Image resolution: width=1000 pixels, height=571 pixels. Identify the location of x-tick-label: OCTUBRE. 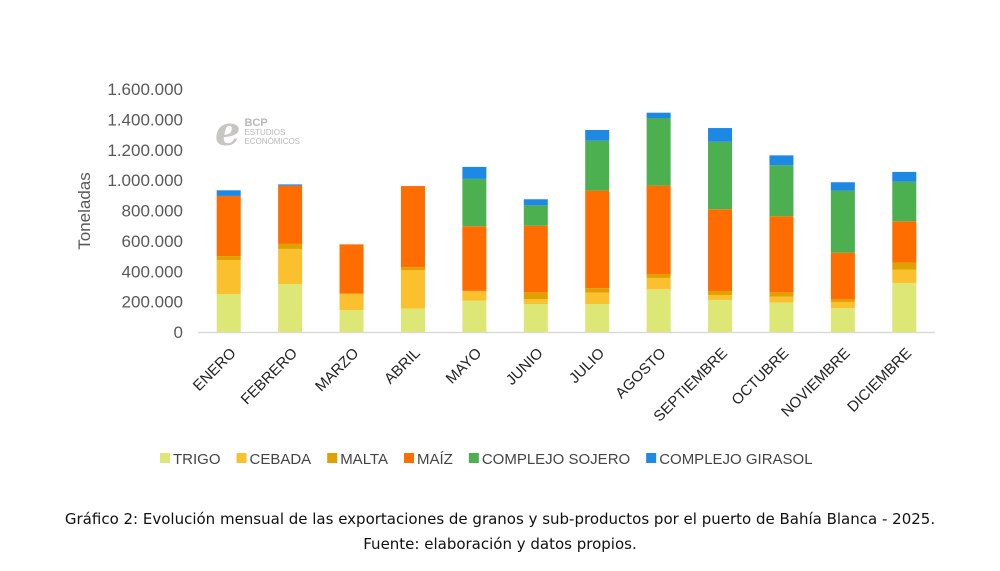
(760, 377).